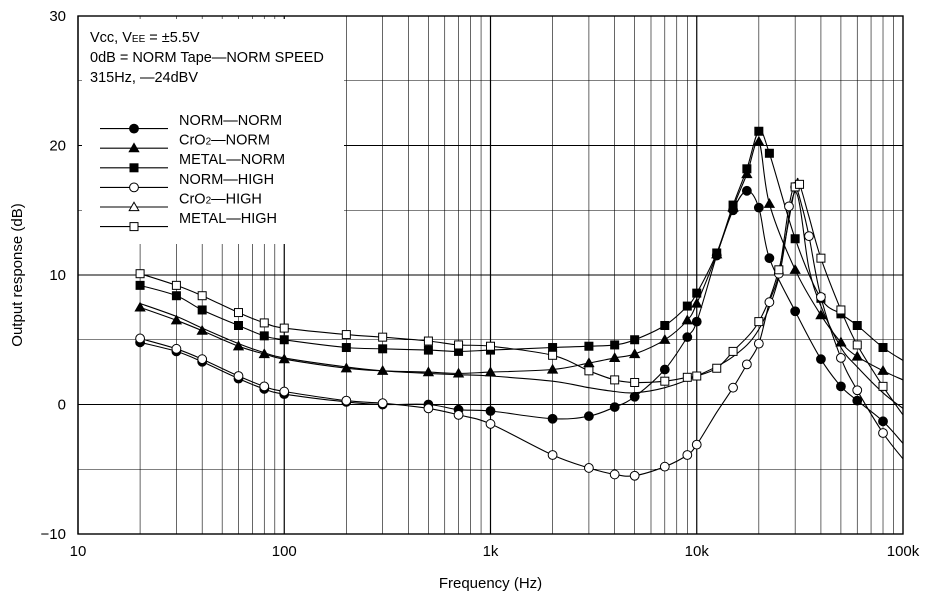  I want to click on x-tick-label: 10, so click(78, 551).